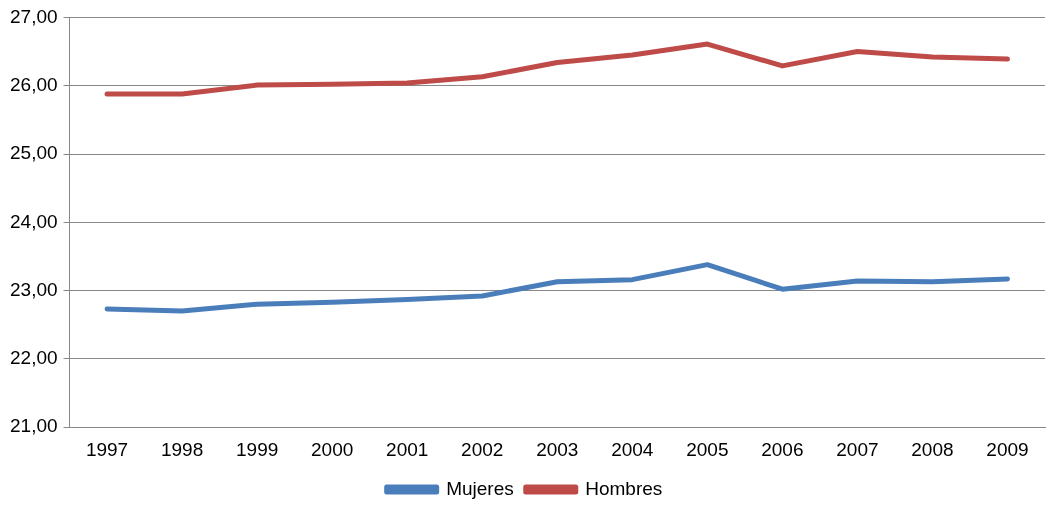 The image size is (1051, 509). I want to click on x-tick-label: 2004, so click(632, 449).